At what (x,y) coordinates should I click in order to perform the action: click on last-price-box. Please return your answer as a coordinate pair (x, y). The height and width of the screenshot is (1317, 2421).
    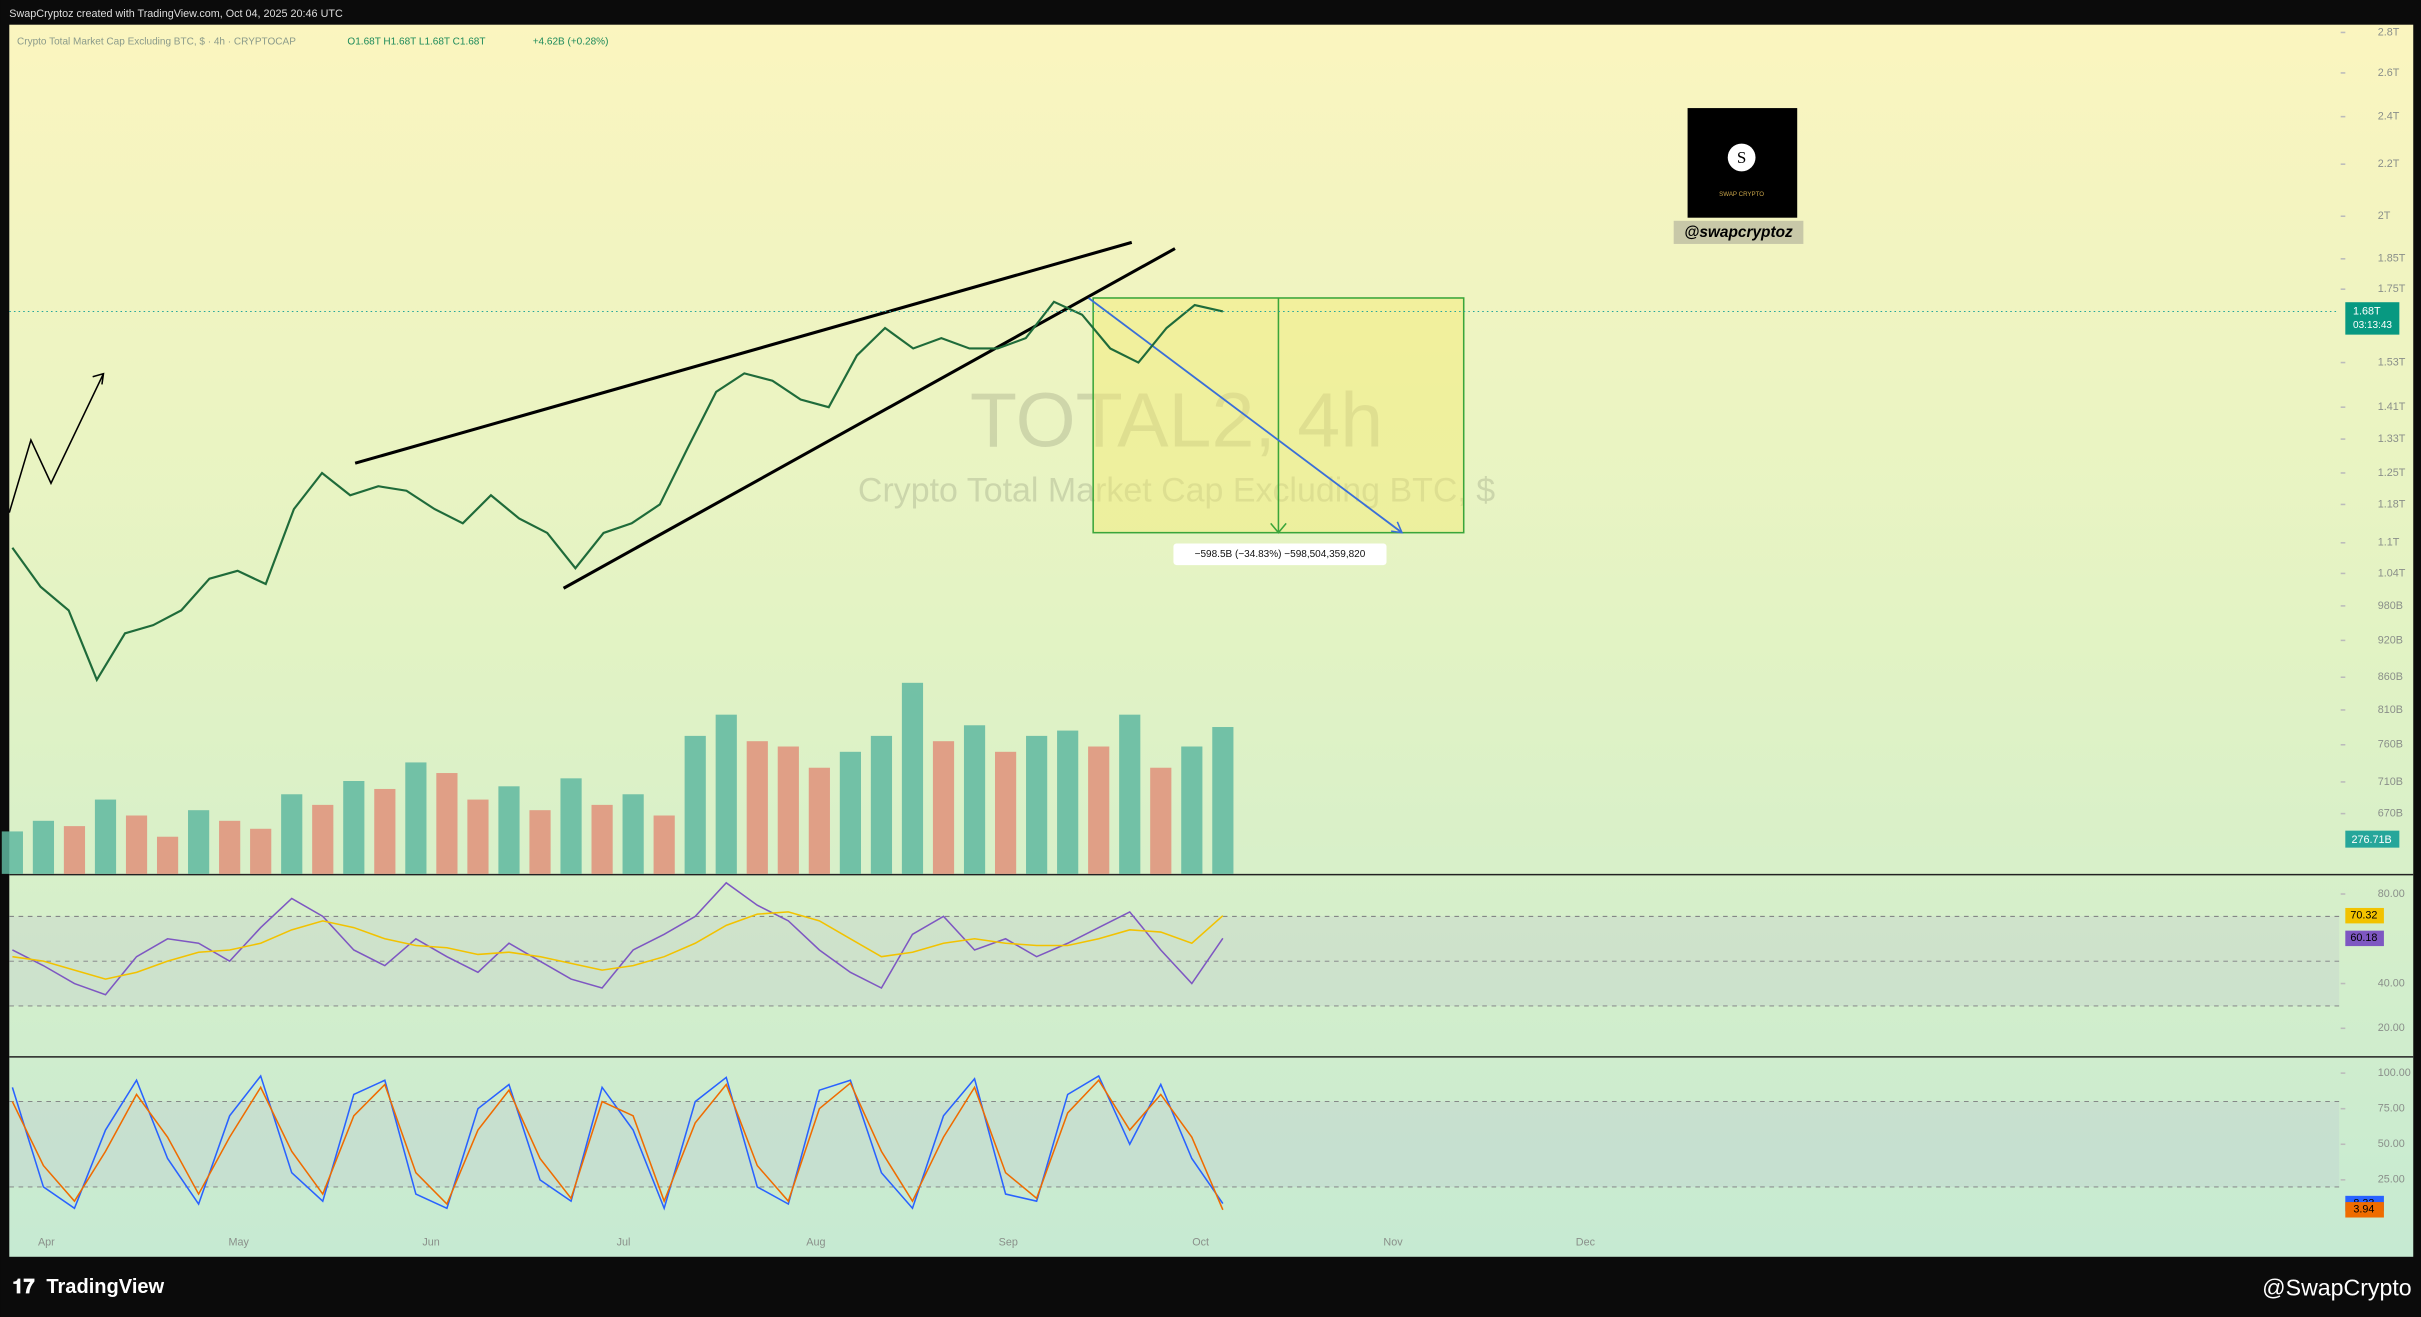
    Looking at the image, I should click on (2372, 318).